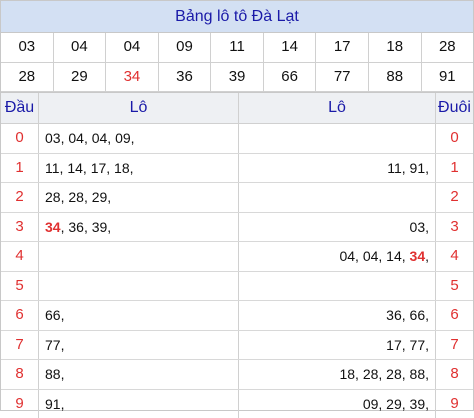 The height and width of the screenshot is (418, 474). Describe the element at coordinates (395, 77) in the screenshot. I see `number-cell: 88` at that location.